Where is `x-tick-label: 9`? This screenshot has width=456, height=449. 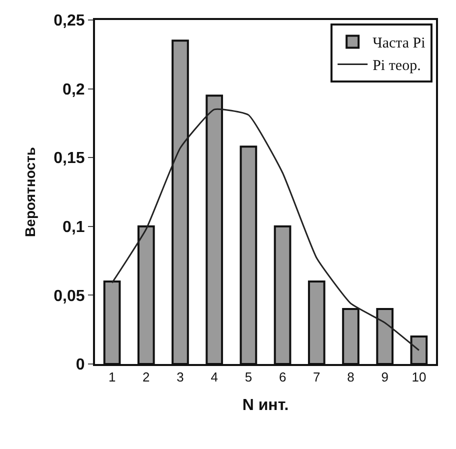 x-tick-label: 9 is located at coordinates (384, 377).